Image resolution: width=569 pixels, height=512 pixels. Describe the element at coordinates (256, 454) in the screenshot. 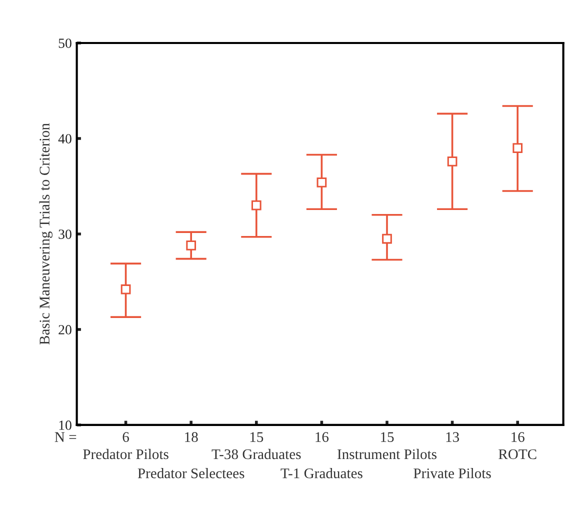

I see `x-tick-label: T-38 Graduates` at that location.